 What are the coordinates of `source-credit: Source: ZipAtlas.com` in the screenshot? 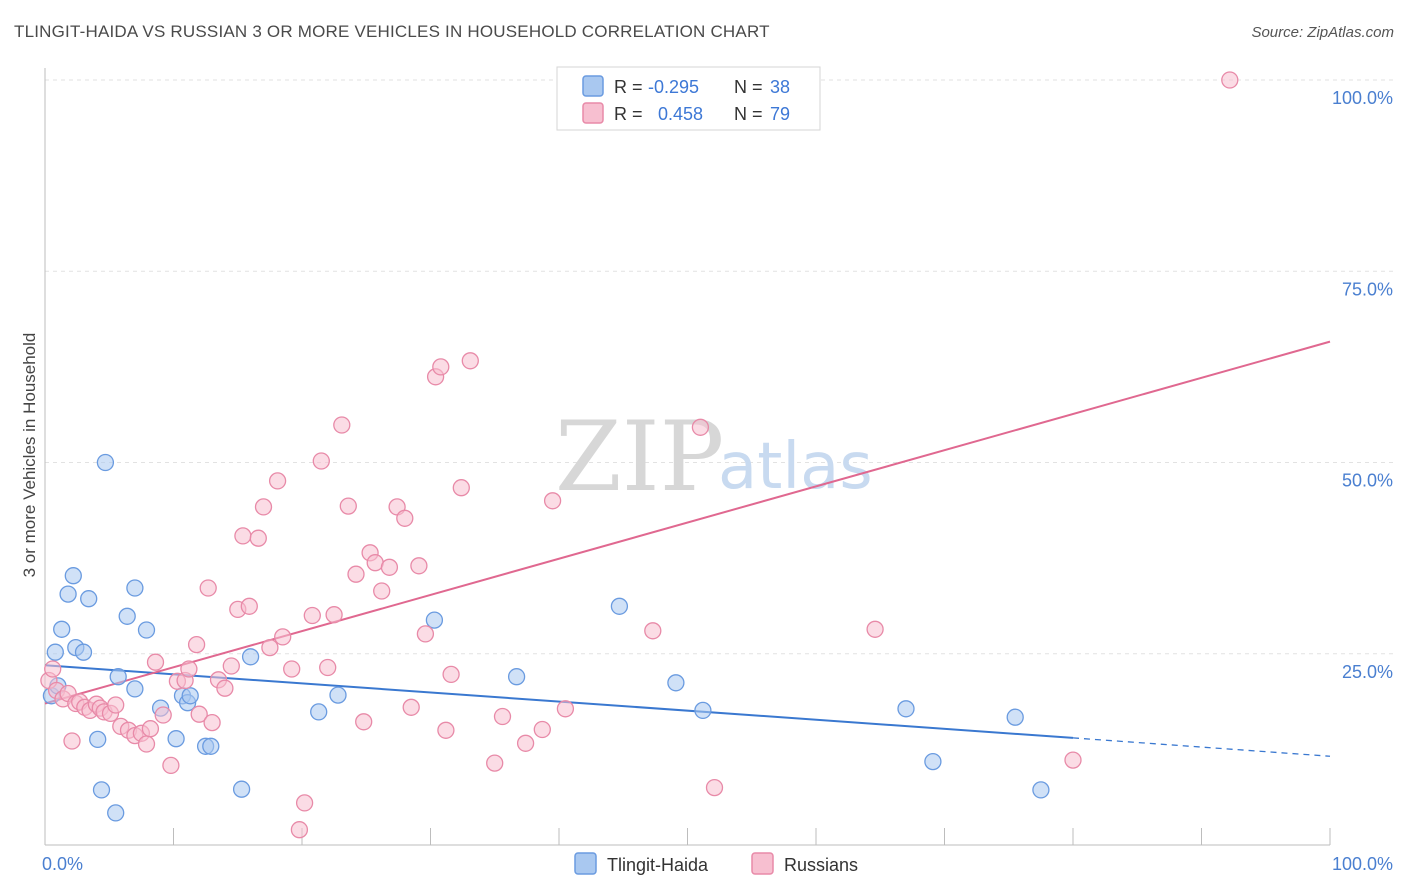 It's located at (1322, 32).